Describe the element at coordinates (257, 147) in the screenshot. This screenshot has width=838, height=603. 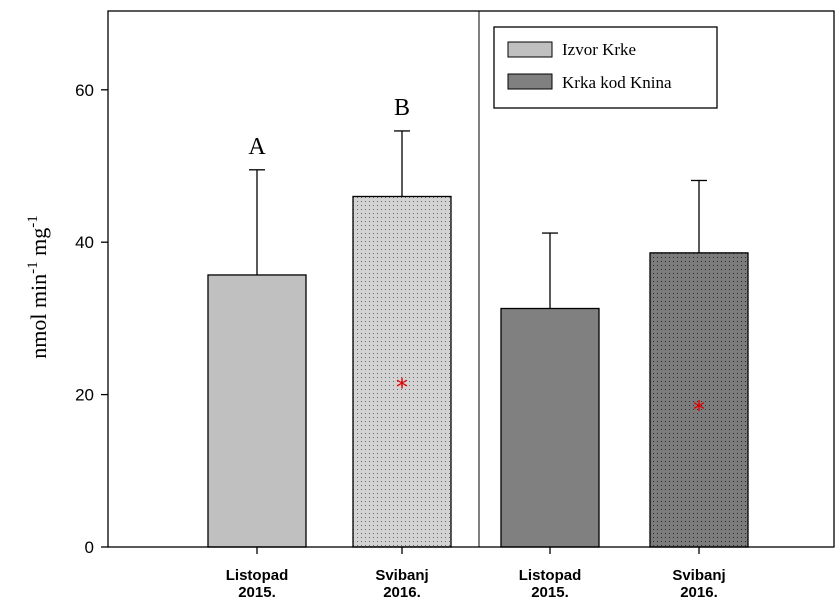
I see `significance-letter-0: A` at that location.